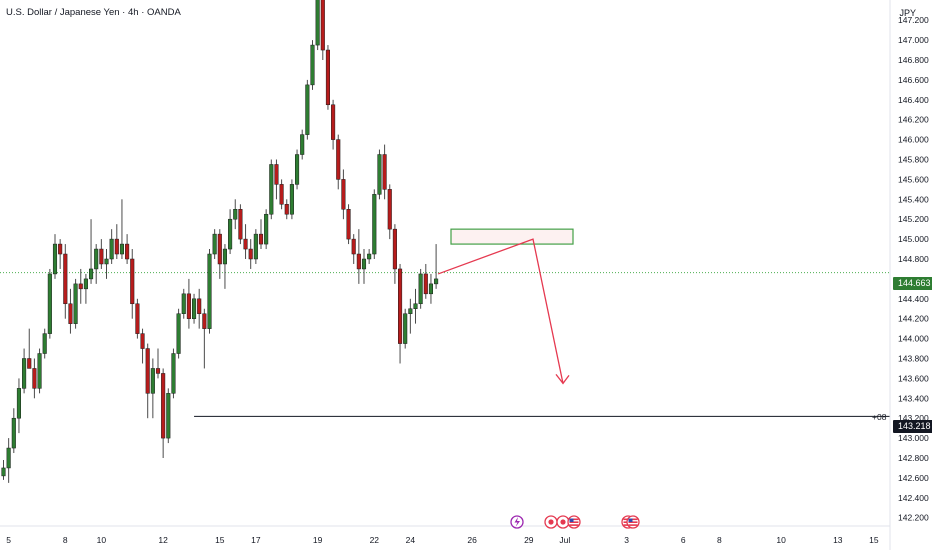 The width and height of the screenshot is (932, 555). I want to click on y-tick-label: 146.800, so click(913, 60).